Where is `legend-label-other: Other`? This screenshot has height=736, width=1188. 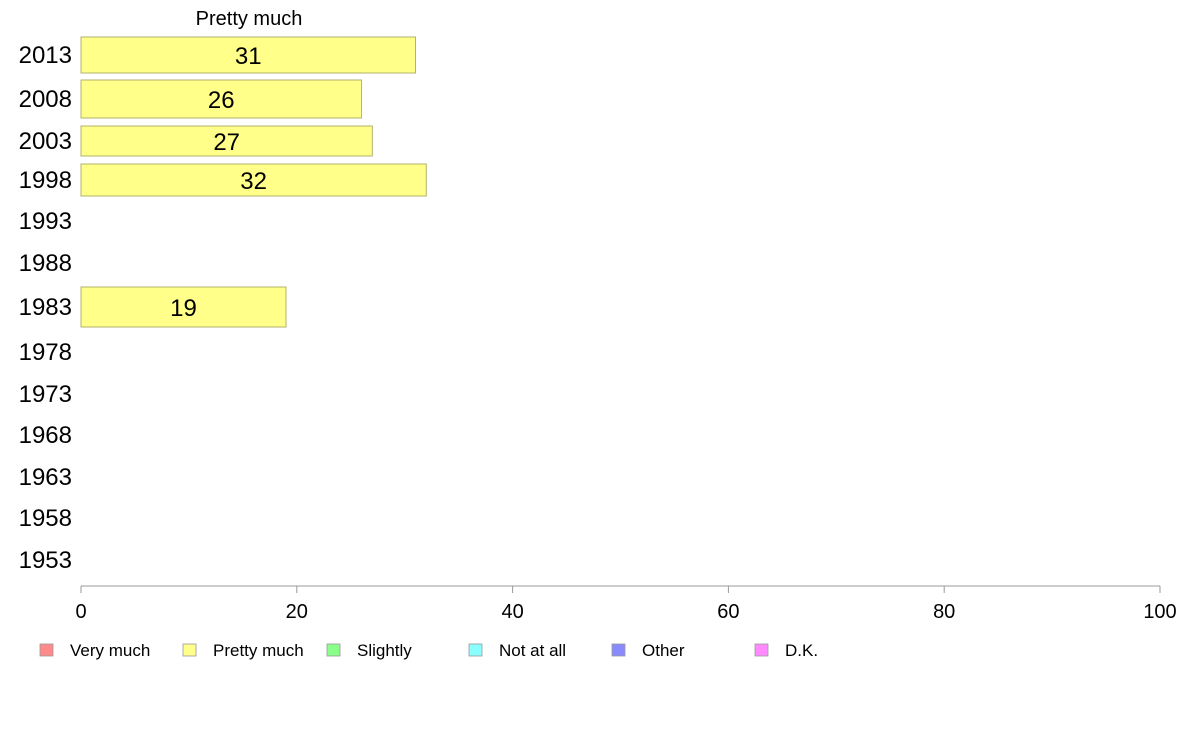
legend-label-other: Other is located at coordinates (663, 650).